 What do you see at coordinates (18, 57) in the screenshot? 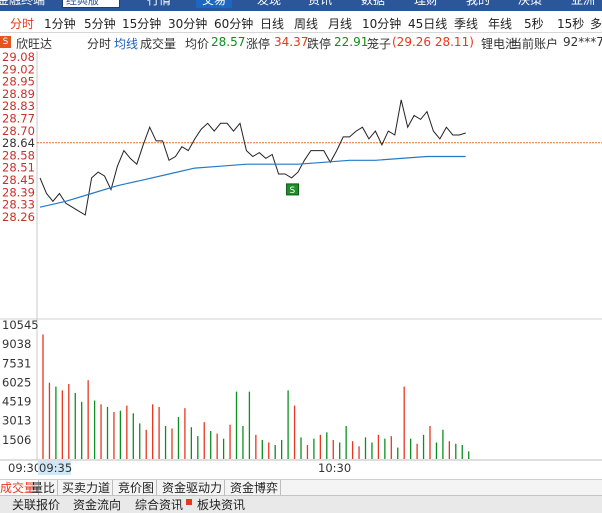
I see `price-tick-label: 29.08` at bounding box center [18, 57].